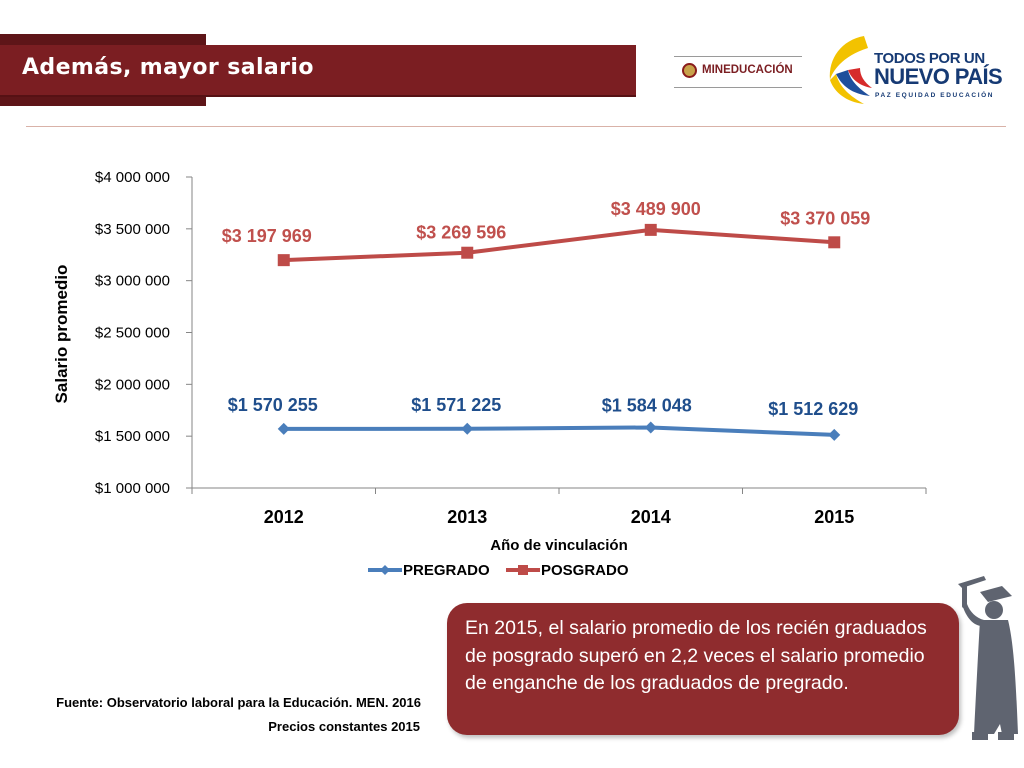  I want to click on data-label: $3 269 596, so click(461, 233).